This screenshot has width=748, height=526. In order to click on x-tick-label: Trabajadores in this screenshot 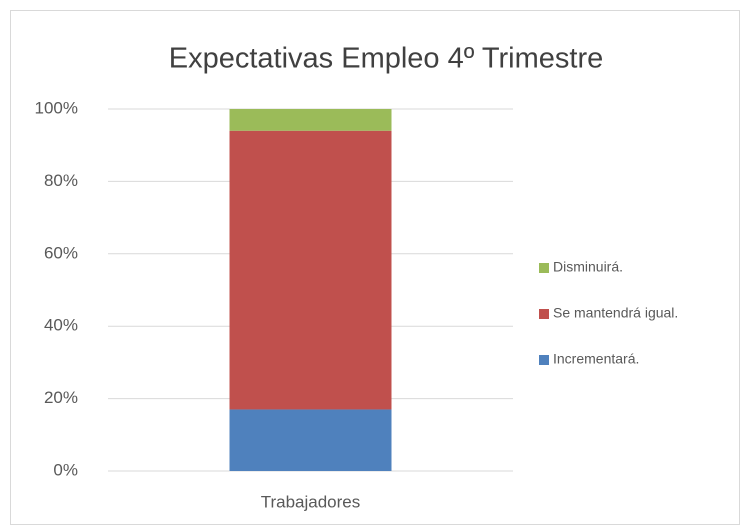, I will do `click(311, 501)`.